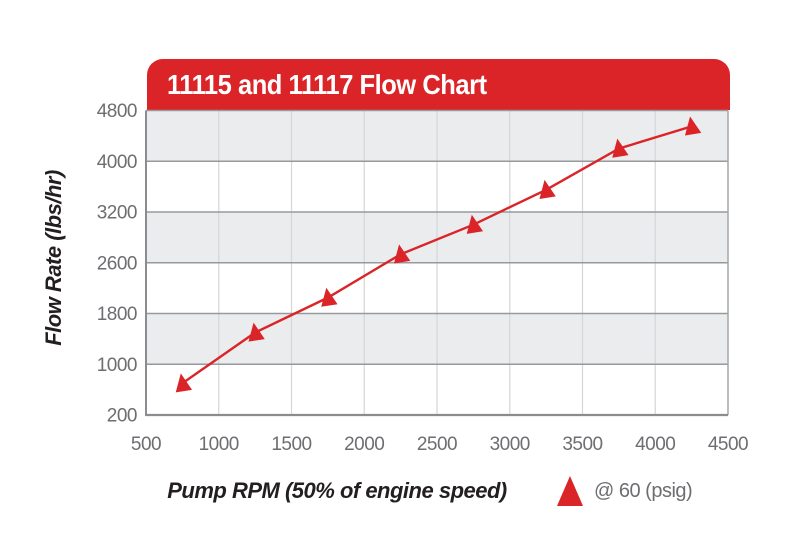  I want to click on x-tick-label: 1000, so click(219, 444).